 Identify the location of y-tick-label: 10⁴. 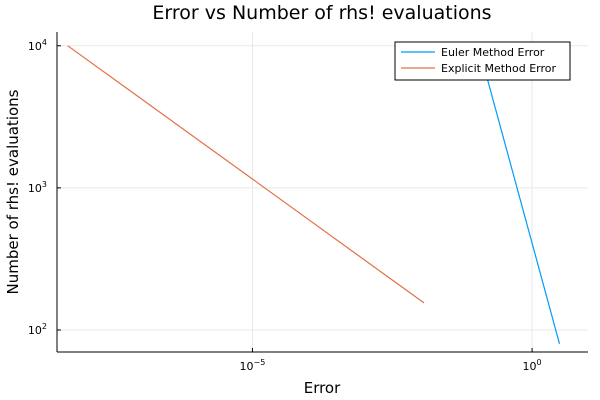
(37, 45).